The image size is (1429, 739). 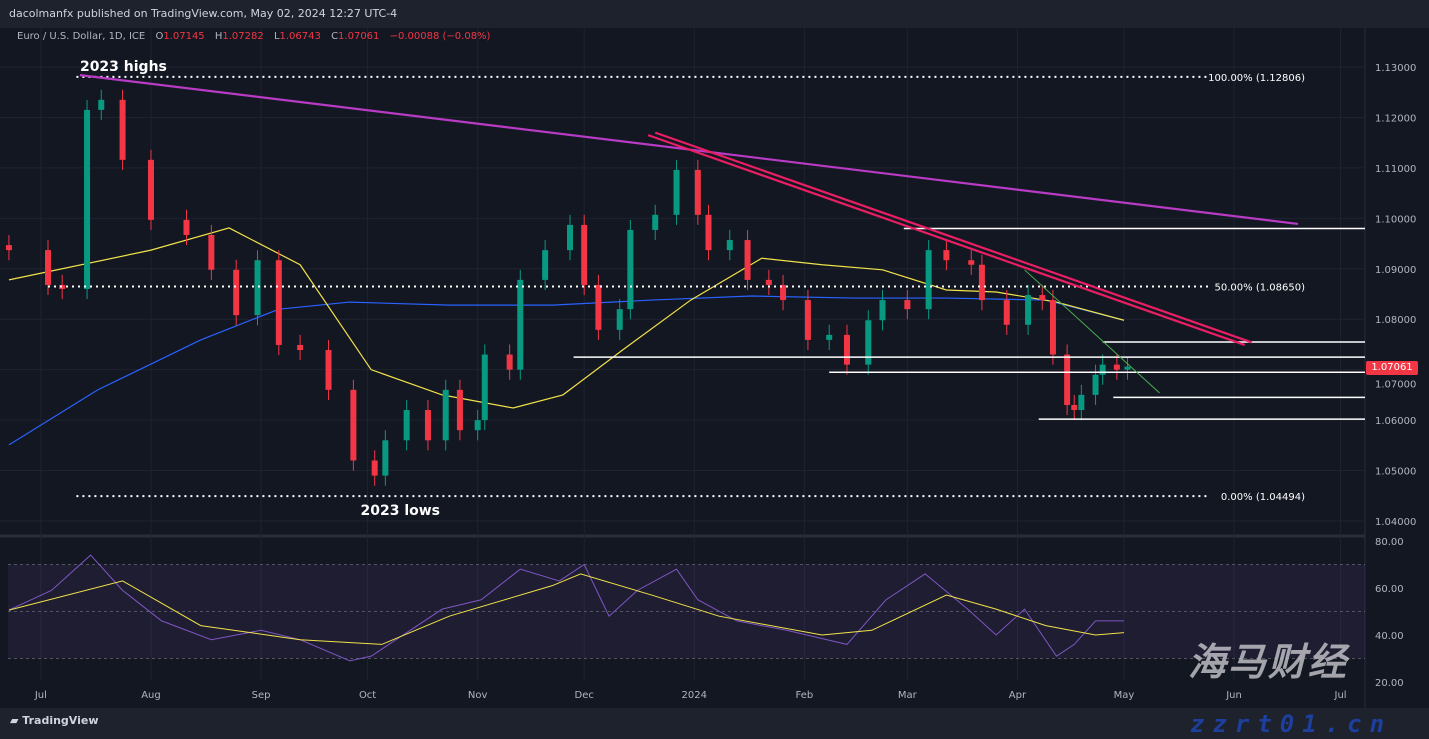 I want to click on y-tick-label: 1.05000, so click(x=1395, y=472).